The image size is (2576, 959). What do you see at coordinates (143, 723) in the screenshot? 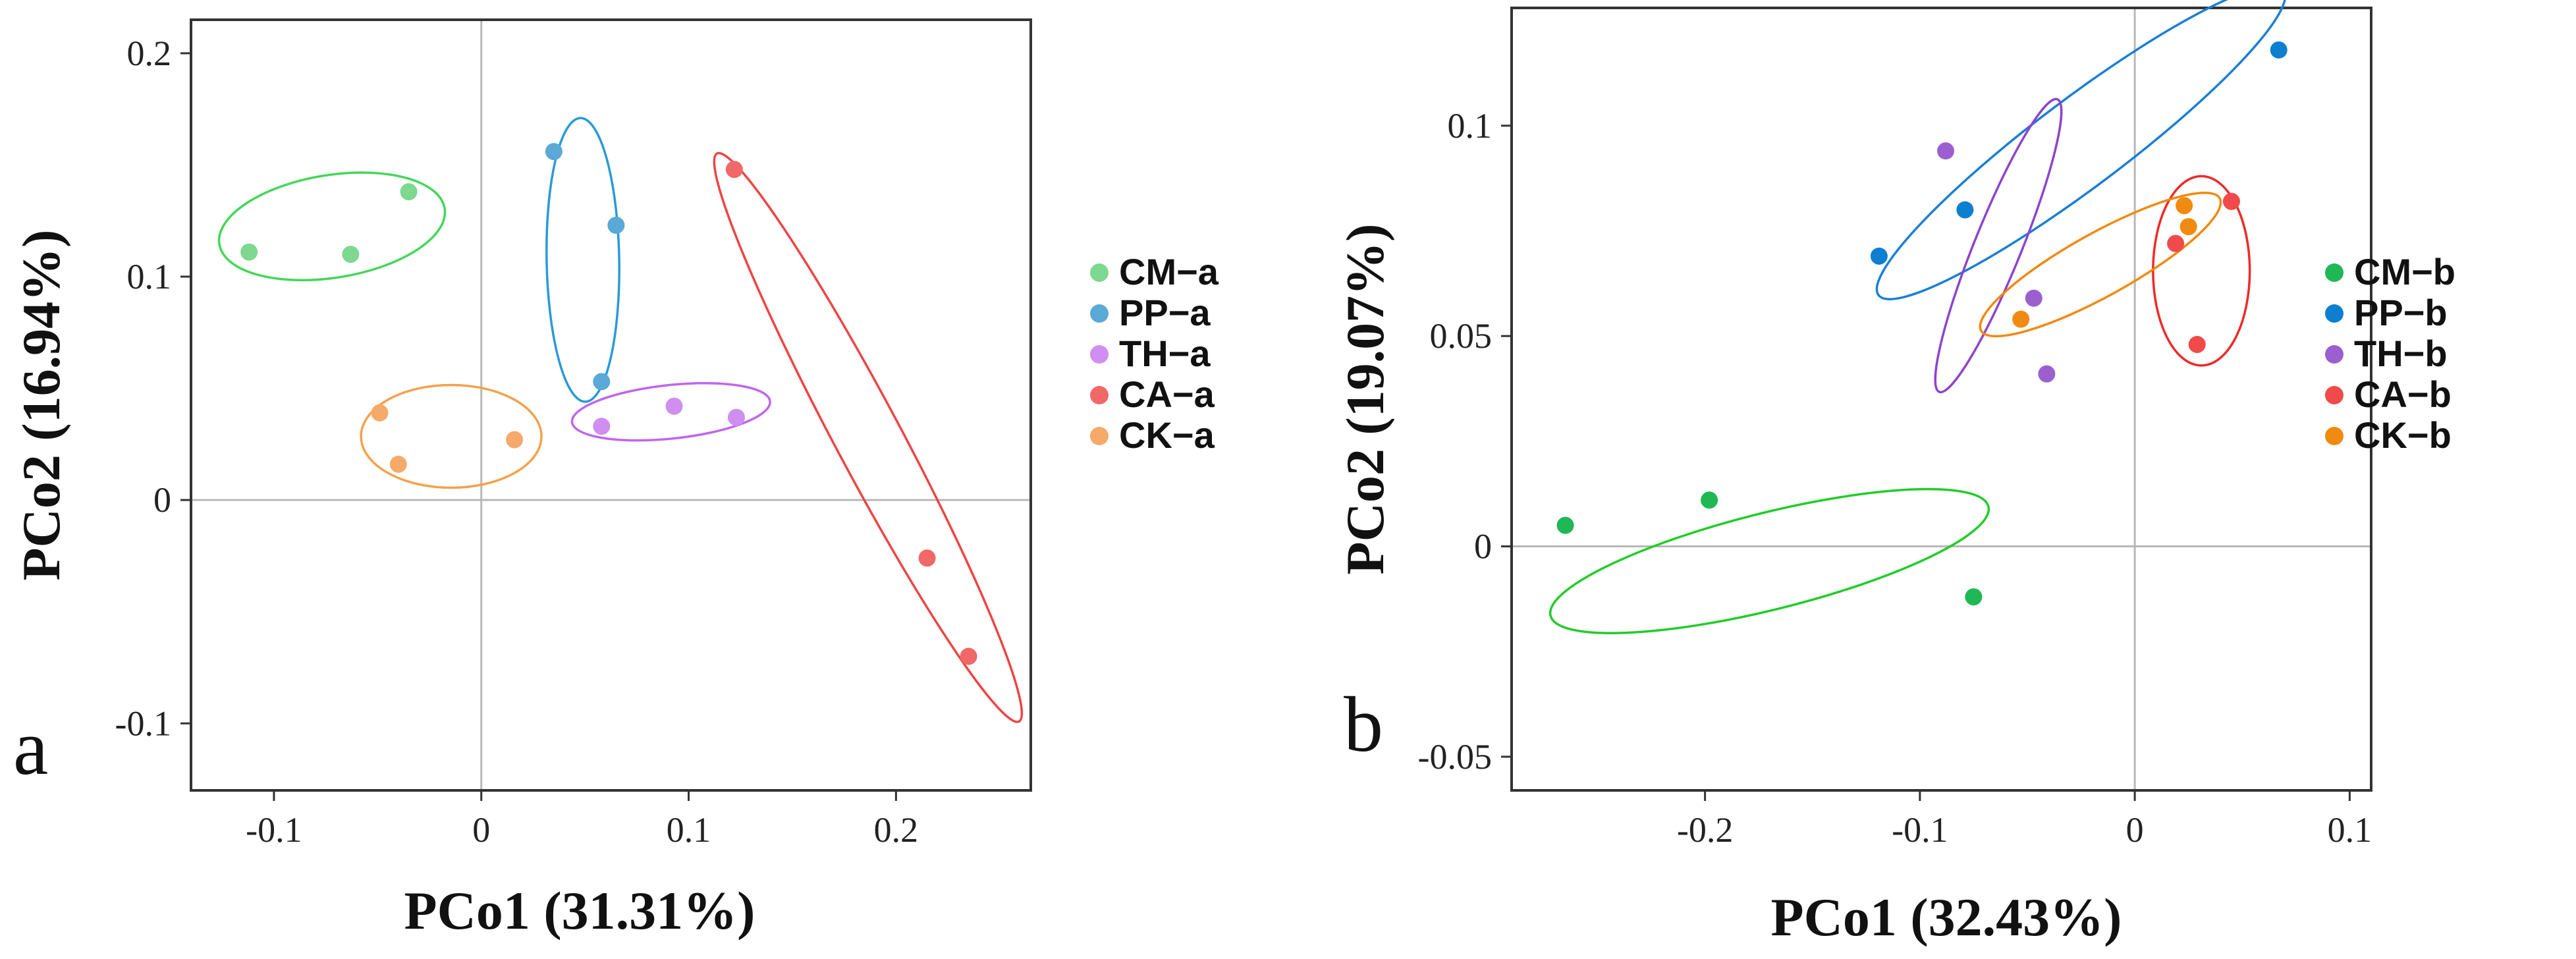
I see `y-tick-label: -0.1` at bounding box center [143, 723].